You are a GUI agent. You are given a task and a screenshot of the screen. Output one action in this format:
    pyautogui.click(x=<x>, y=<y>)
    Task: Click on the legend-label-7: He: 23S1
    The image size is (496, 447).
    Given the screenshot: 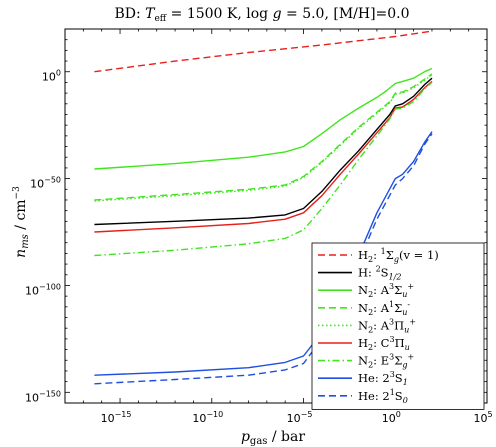 What is the action you would take?
    pyautogui.click(x=383, y=378)
    